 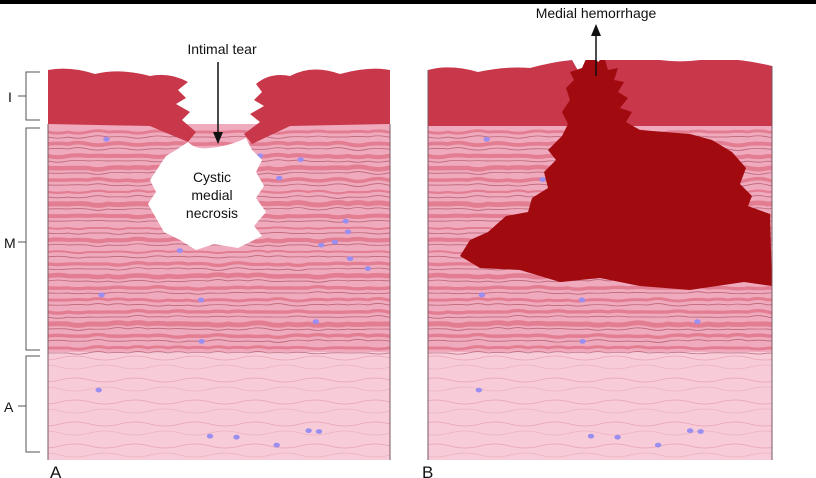 I want to click on panel-a-intima-left, so click(x=122, y=105).